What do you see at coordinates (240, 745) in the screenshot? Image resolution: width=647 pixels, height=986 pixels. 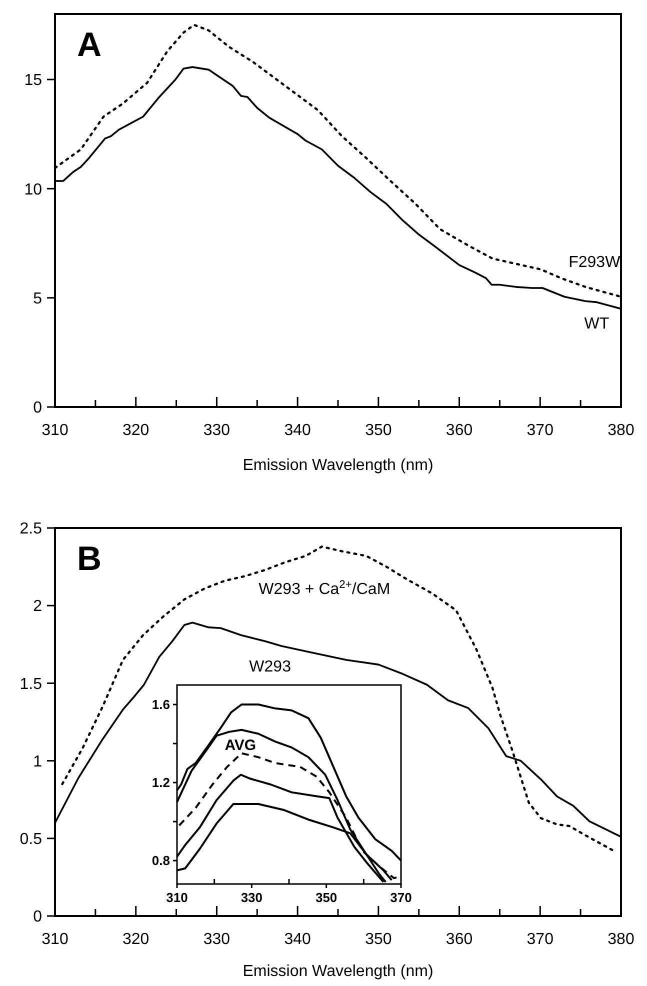 I see `series-label: AVG` at bounding box center [240, 745].